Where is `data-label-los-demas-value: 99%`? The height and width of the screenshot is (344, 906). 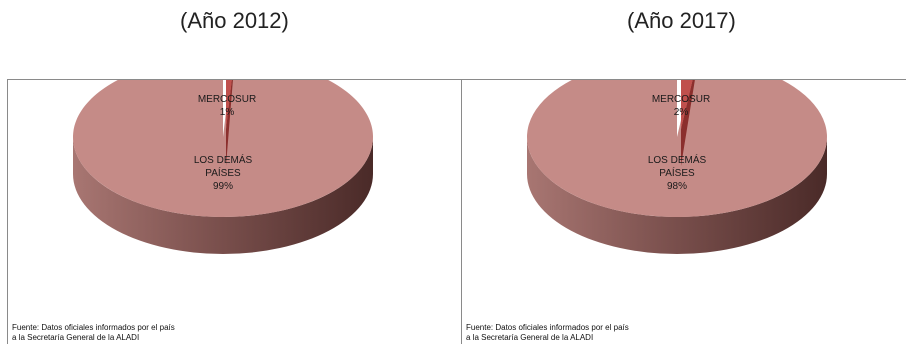
data-label-los-demas-value: 99% is located at coordinates (223, 186).